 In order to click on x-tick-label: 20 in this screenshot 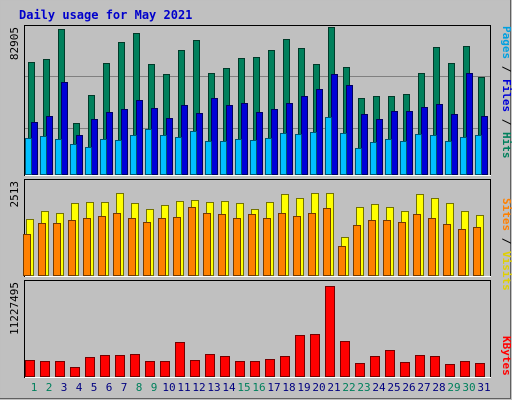, I will do `click(318, 387)`.